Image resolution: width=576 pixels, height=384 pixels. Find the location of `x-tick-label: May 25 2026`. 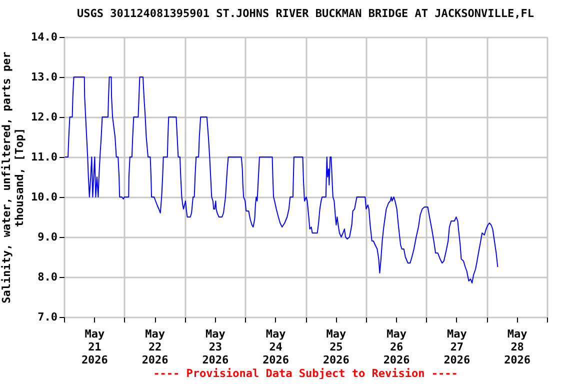

x-tick-label: May 25 2026 is located at coordinates (336, 347).